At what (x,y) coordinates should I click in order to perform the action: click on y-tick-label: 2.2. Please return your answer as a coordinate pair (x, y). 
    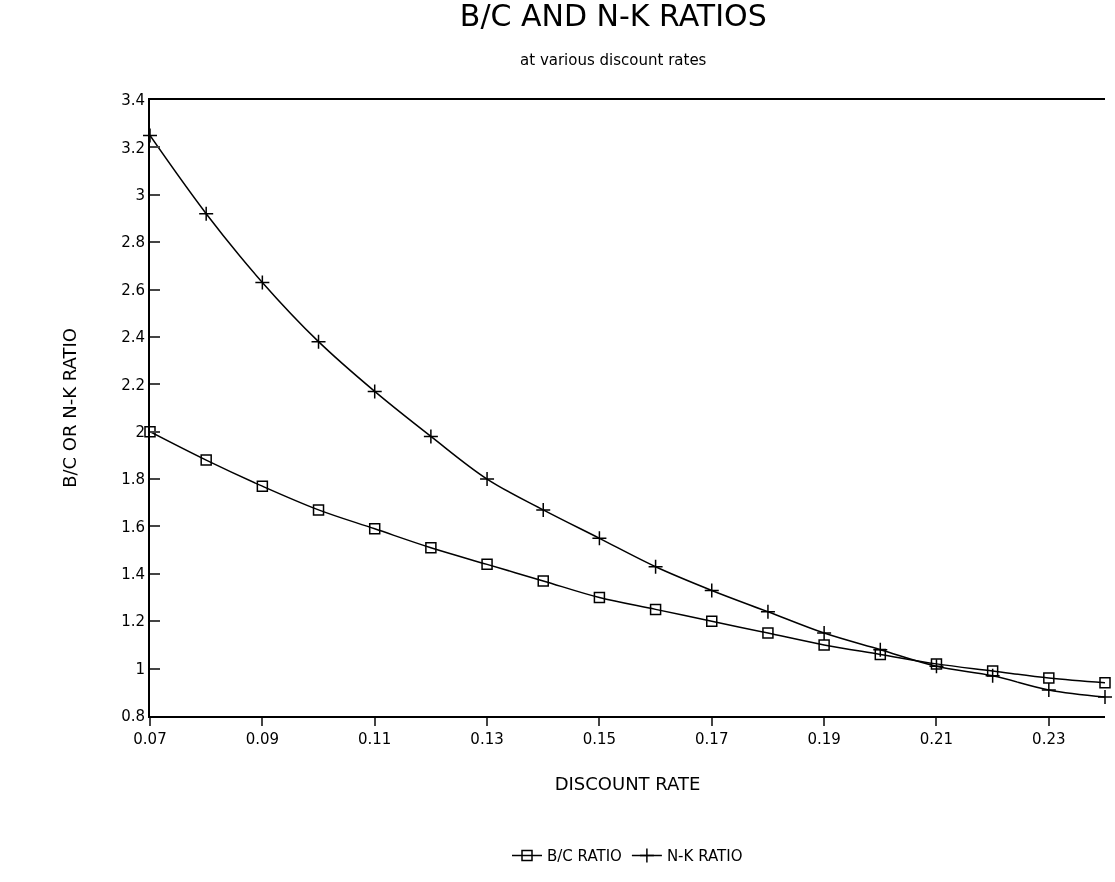
    Looking at the image, I should click on (133, 384).